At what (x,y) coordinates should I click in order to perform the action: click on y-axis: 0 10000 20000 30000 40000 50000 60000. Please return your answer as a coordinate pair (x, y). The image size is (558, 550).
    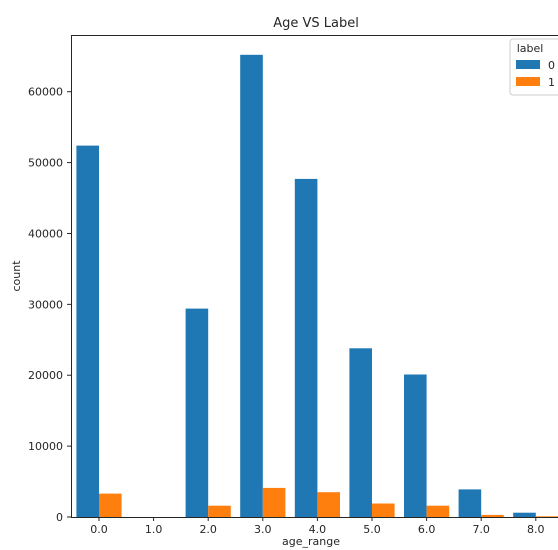
    Looking at the image, I should click on (49, 305).